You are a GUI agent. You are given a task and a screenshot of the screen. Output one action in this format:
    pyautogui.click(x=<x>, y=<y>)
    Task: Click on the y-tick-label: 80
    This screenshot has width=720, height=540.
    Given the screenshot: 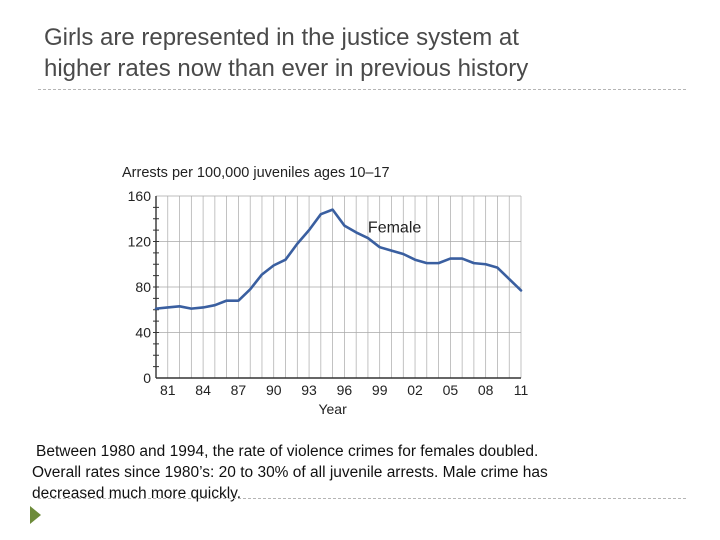 What is the action you would take?
    pyautogui.click(x=143, y=287)
    